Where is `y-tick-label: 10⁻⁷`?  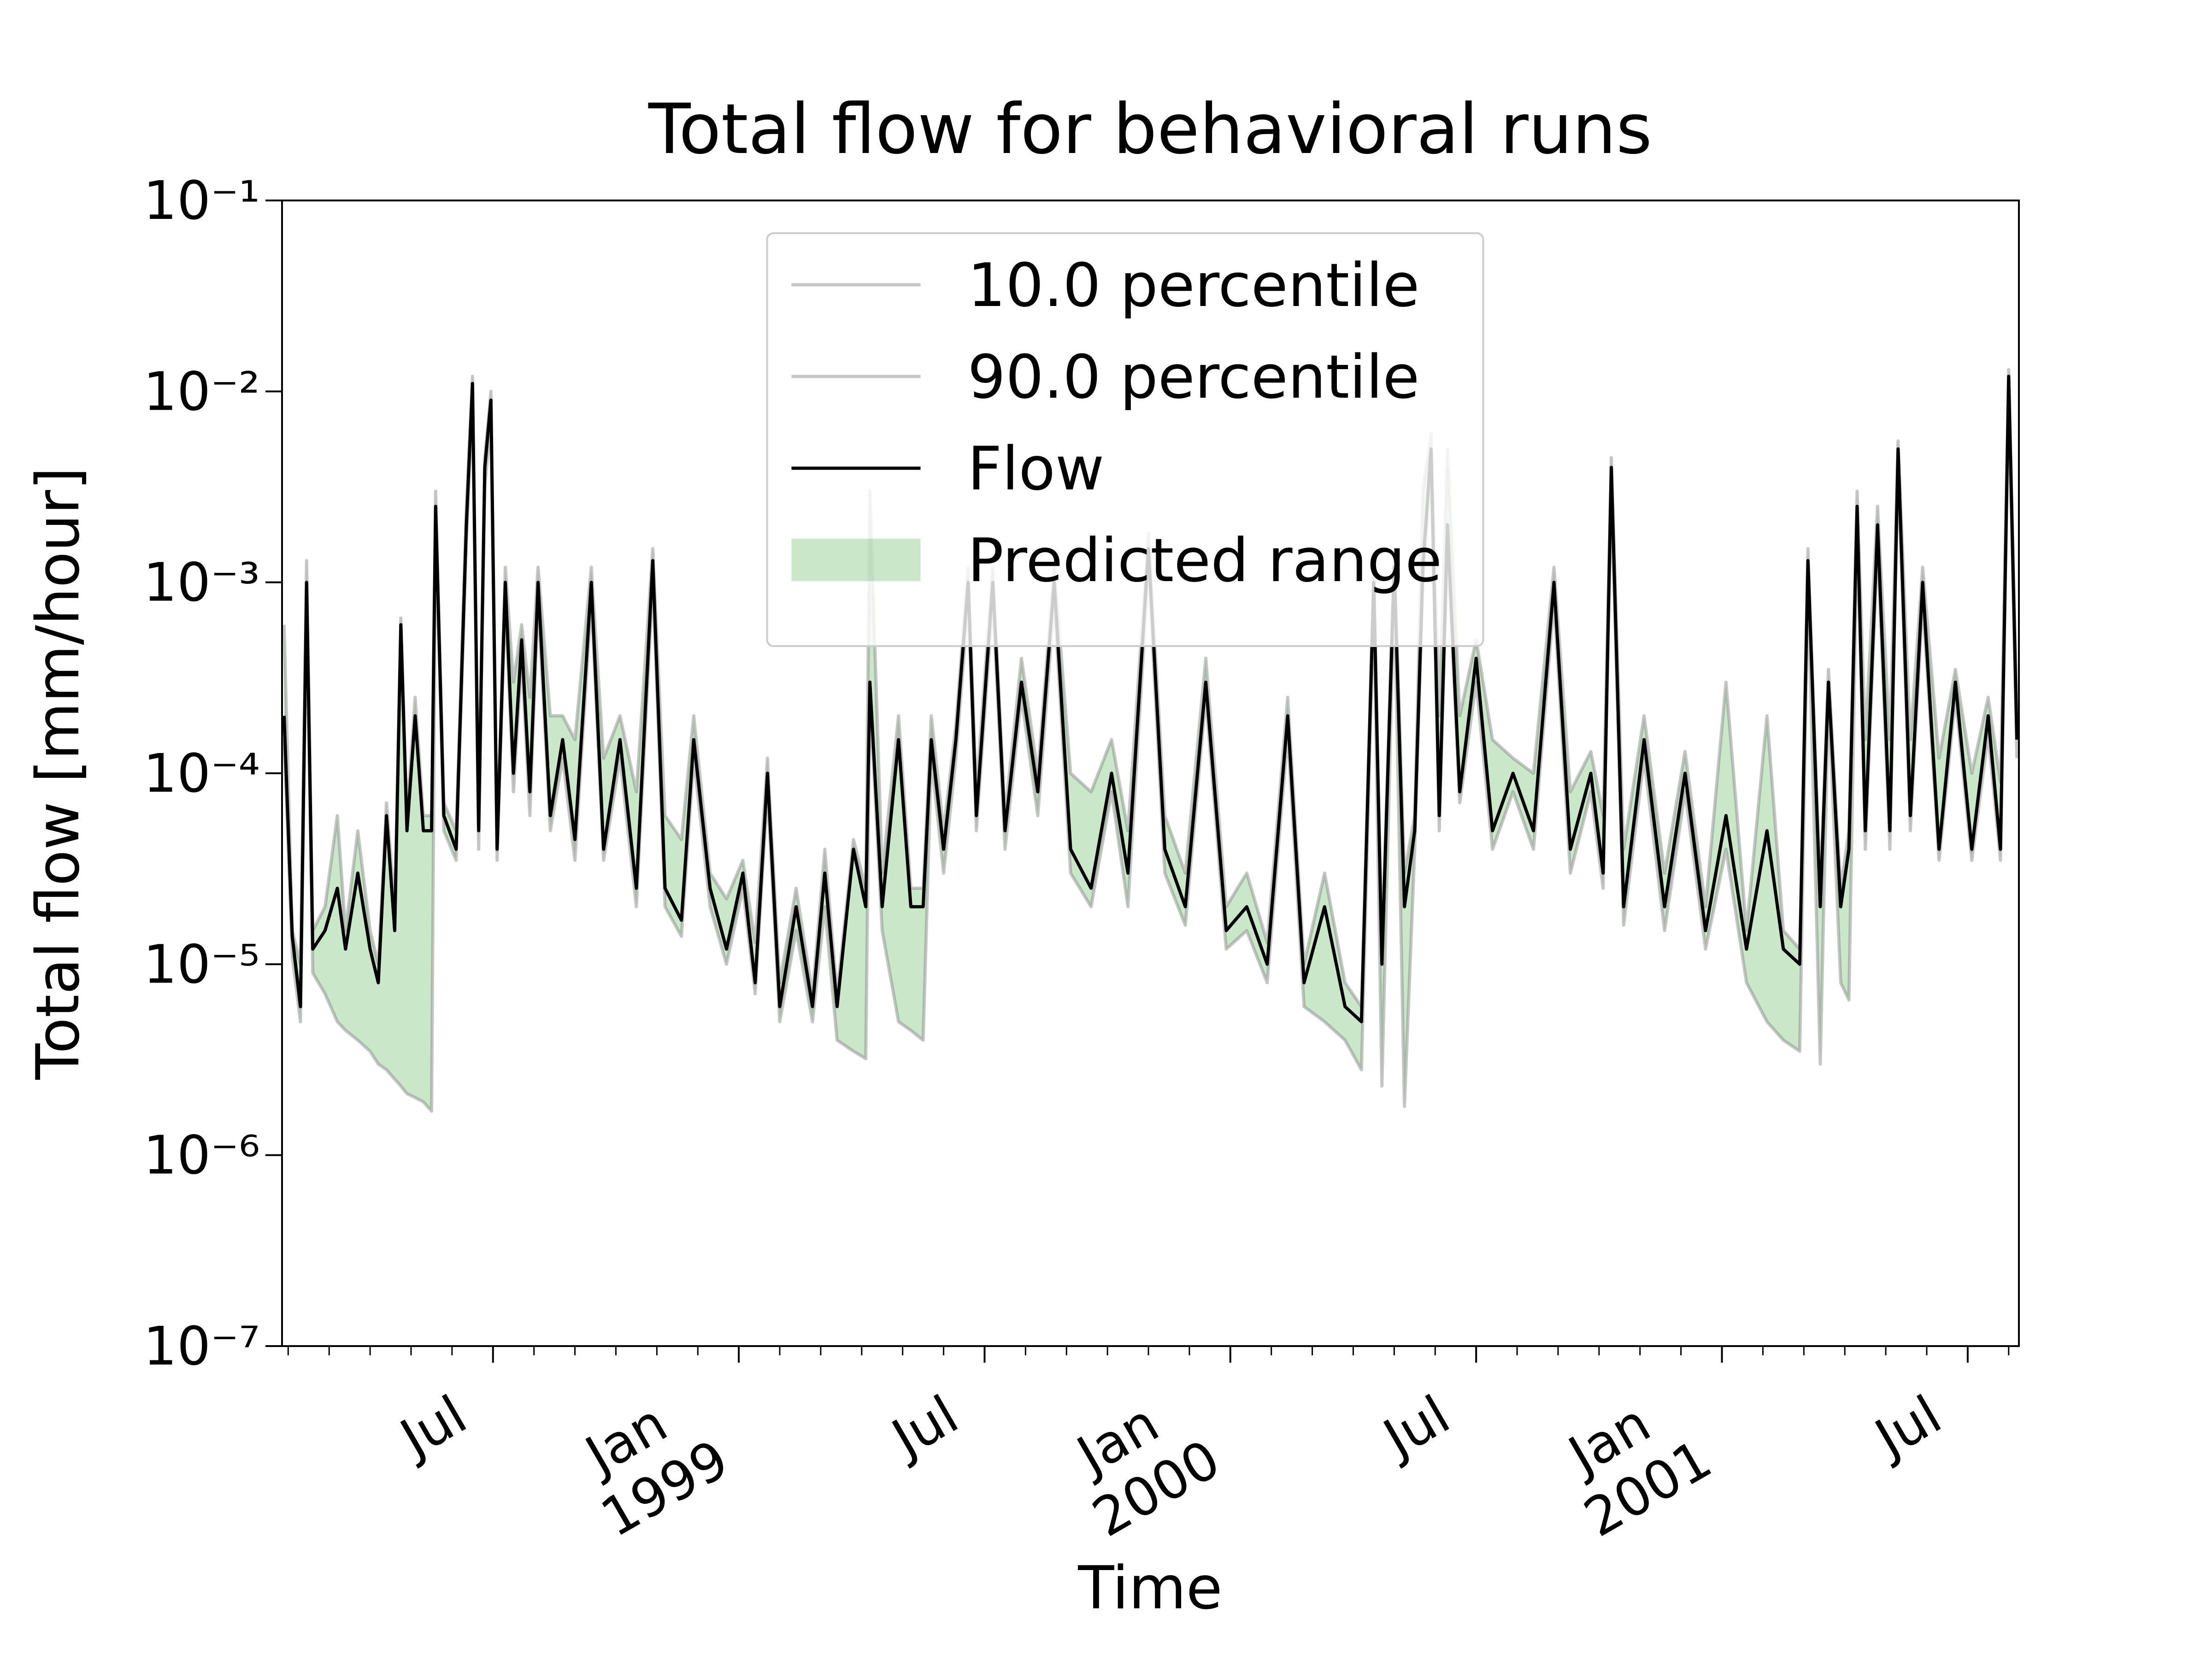 y-tick-label: 10⁻⁷ is located at coordinates (201, 1346).